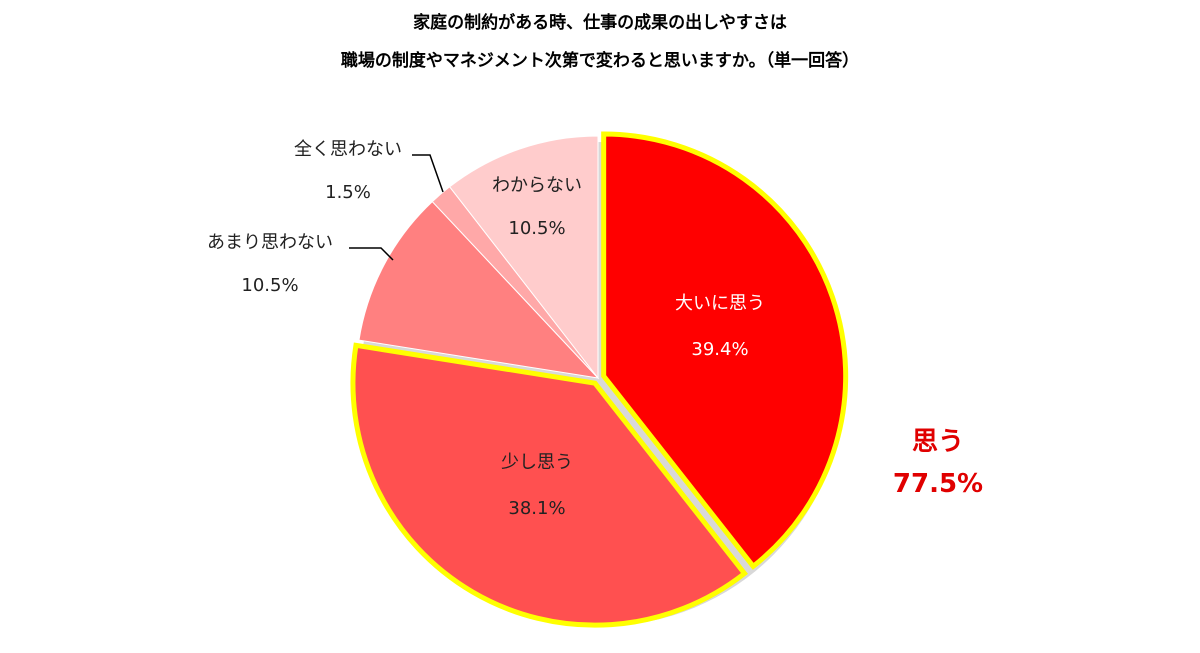 The image size is (1200, 653). I want to click on summary-value: 77.5%, so click(938, 484).